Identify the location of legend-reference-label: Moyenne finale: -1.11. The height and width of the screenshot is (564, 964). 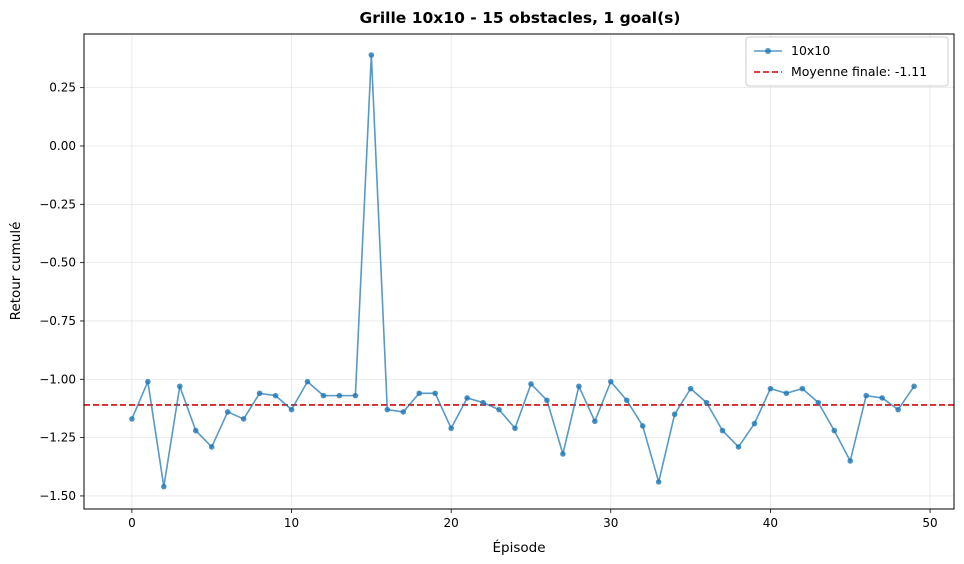
(859, 71).